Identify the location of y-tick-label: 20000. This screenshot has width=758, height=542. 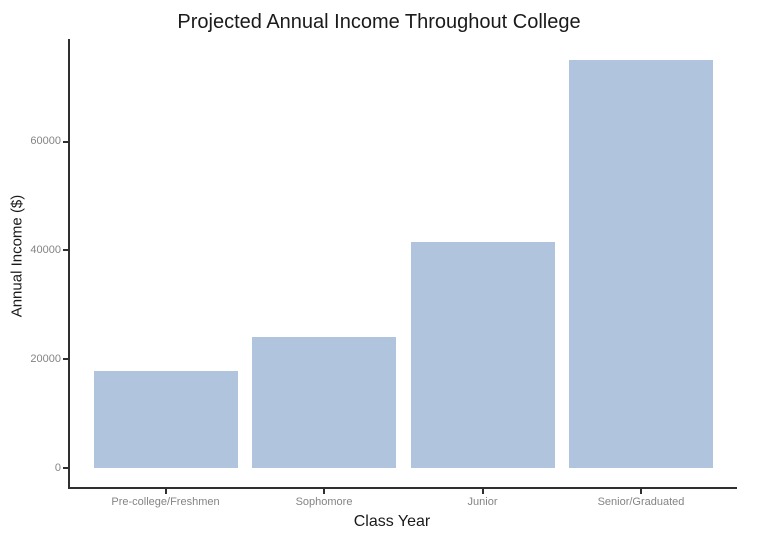
(45, 358).